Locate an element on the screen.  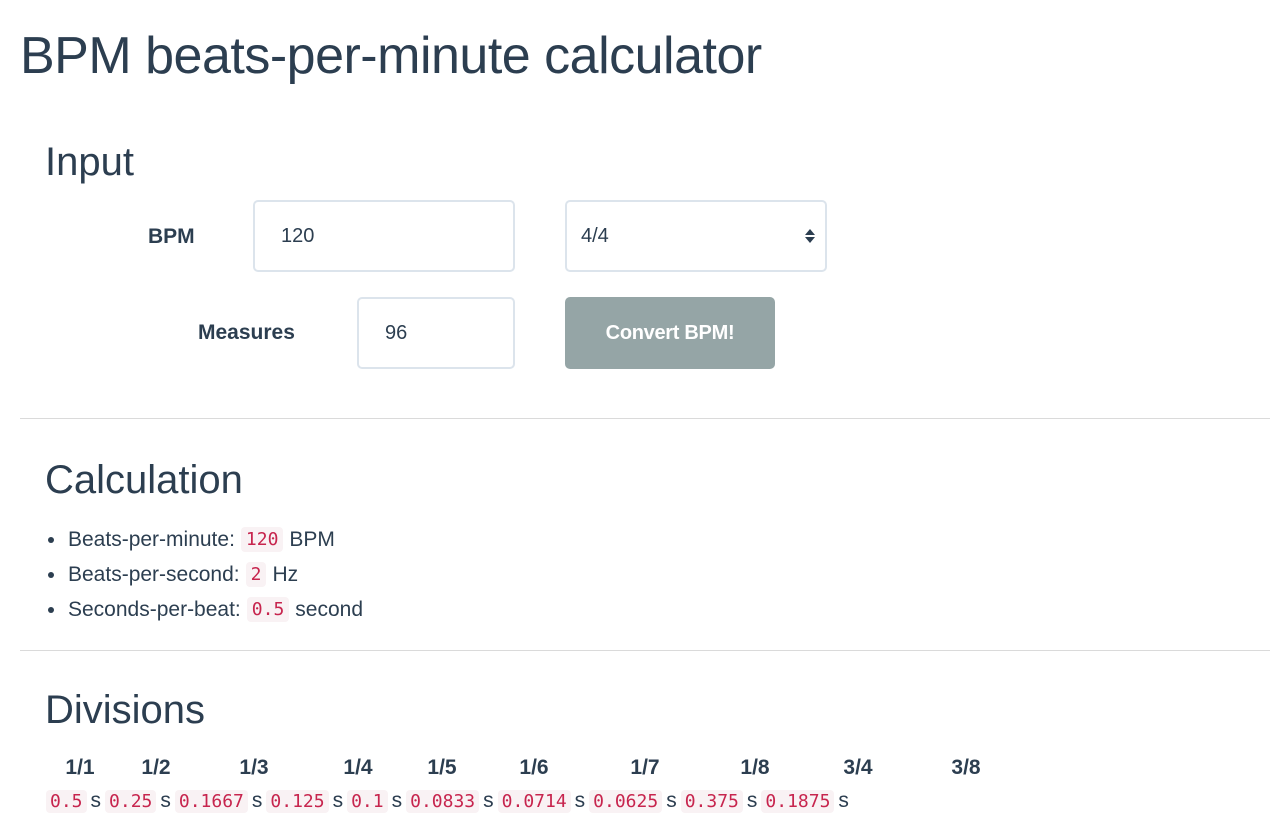
division-seconds: 0.1 is located at coordinates (367, 801).